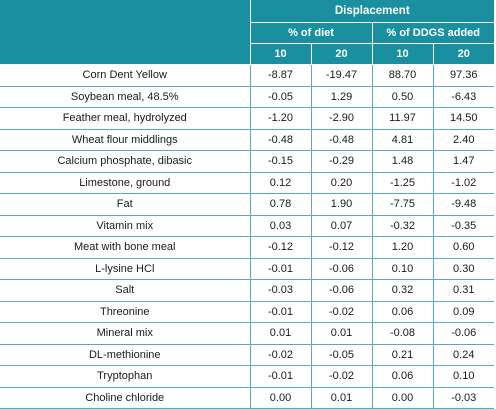 This screenshot has width=496, height=409. Describe the element at coordinates (402, 355) in the screenshot. I see `value-cell: 0.21` at that location.